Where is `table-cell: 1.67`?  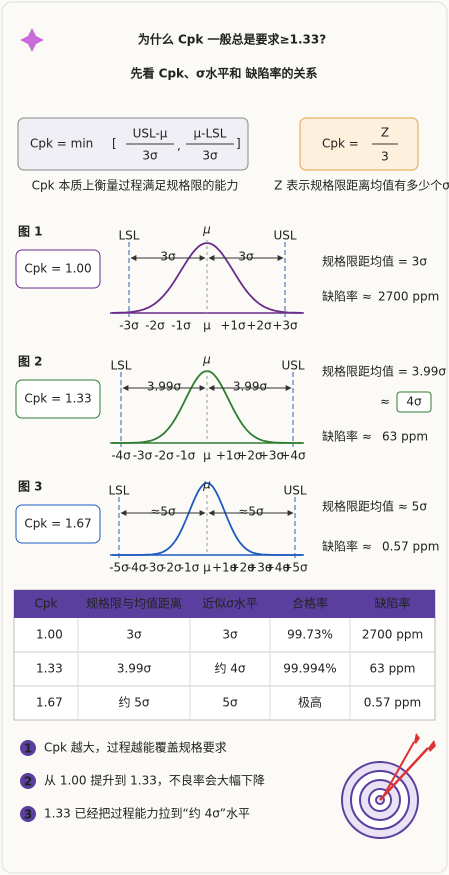 table-cell: 1.67 is located at coordinates (49, 703).